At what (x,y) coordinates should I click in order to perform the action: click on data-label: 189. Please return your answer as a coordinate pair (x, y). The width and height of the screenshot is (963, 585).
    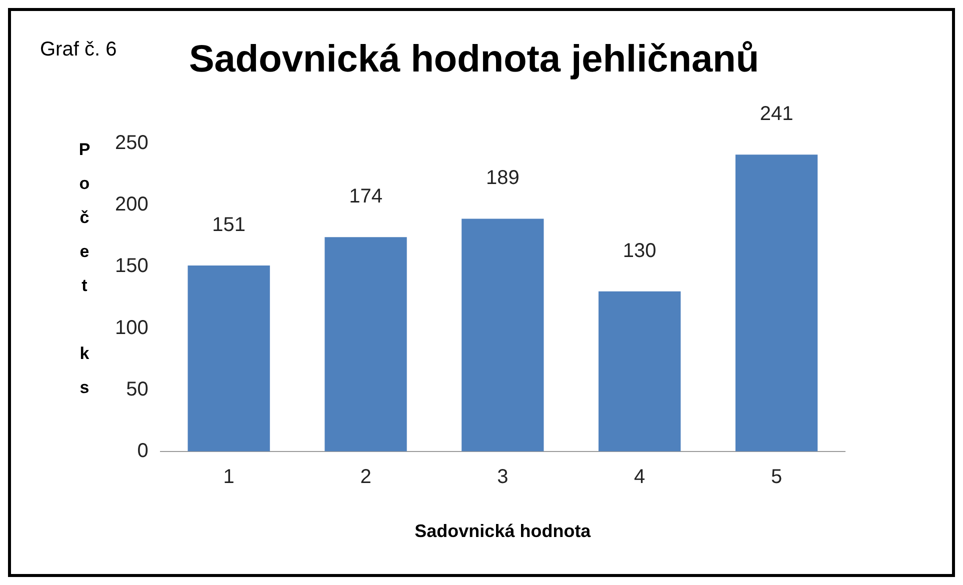
    Looking at the image, I should click on (503, 178).